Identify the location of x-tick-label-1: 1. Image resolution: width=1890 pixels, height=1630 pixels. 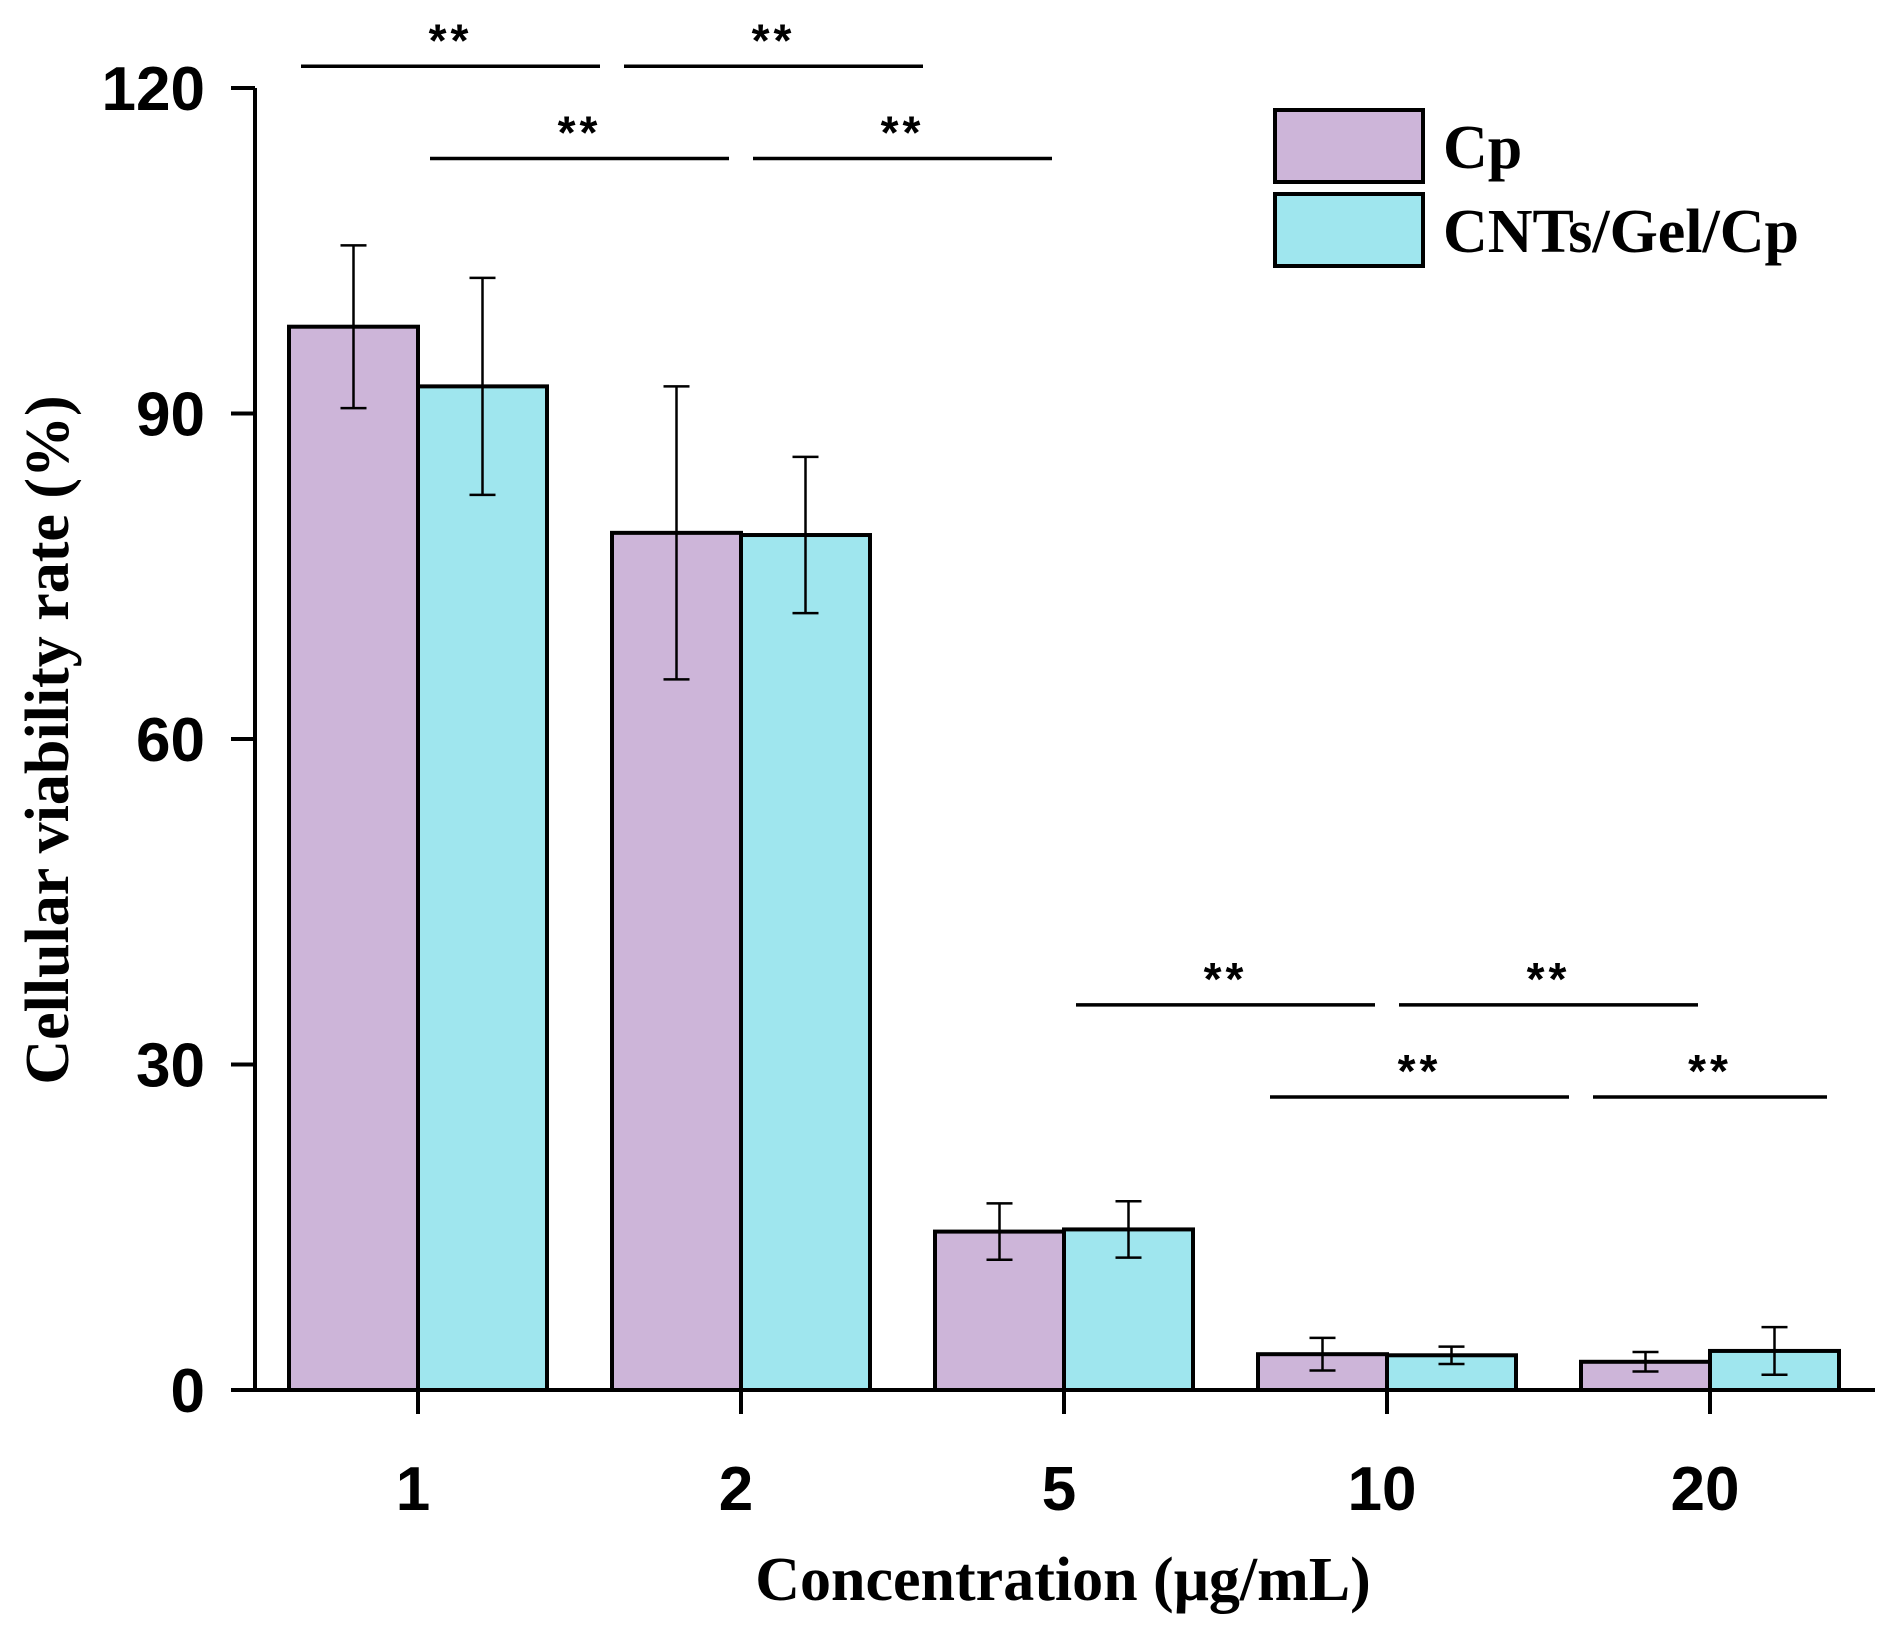
(413, 1489).